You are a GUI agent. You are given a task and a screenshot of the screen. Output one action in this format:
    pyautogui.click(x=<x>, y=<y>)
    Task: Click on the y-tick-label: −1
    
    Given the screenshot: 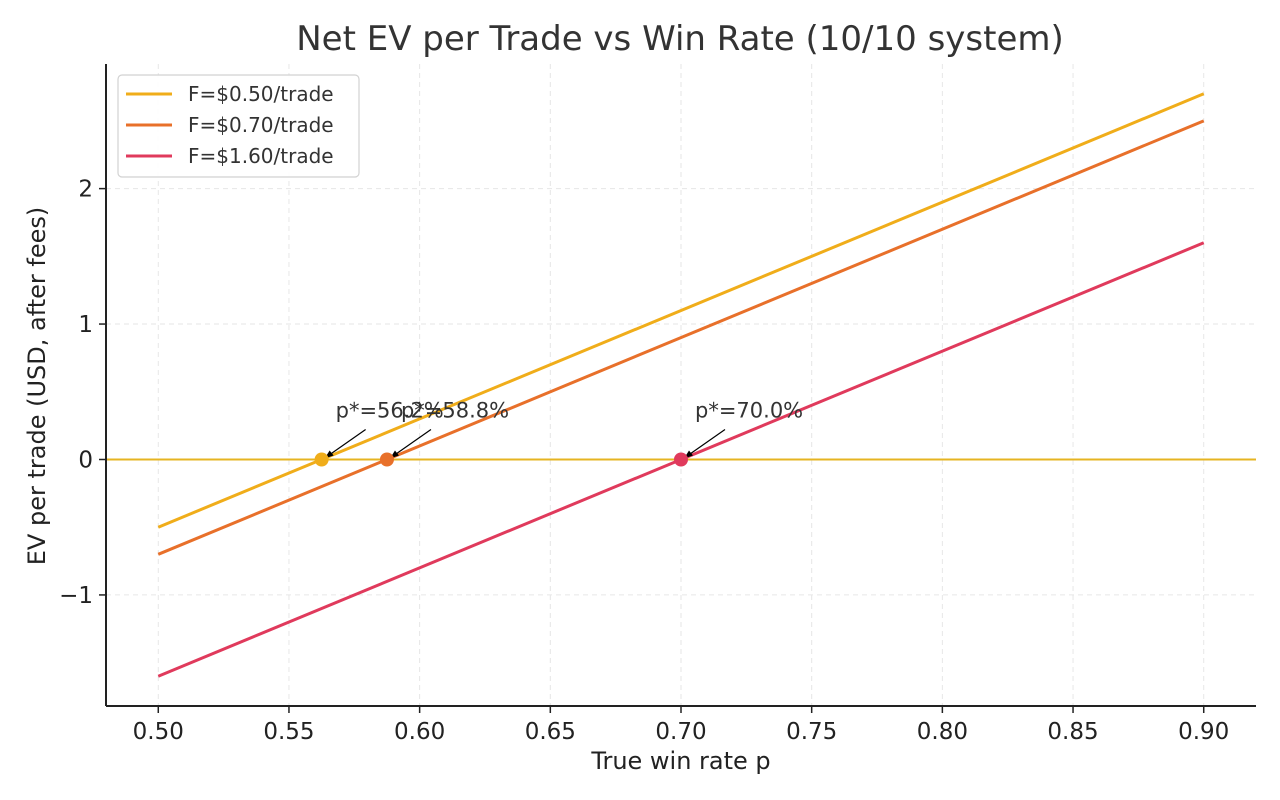 What is the action you would take?
    pyautogui.click(x=76, y=596)
    